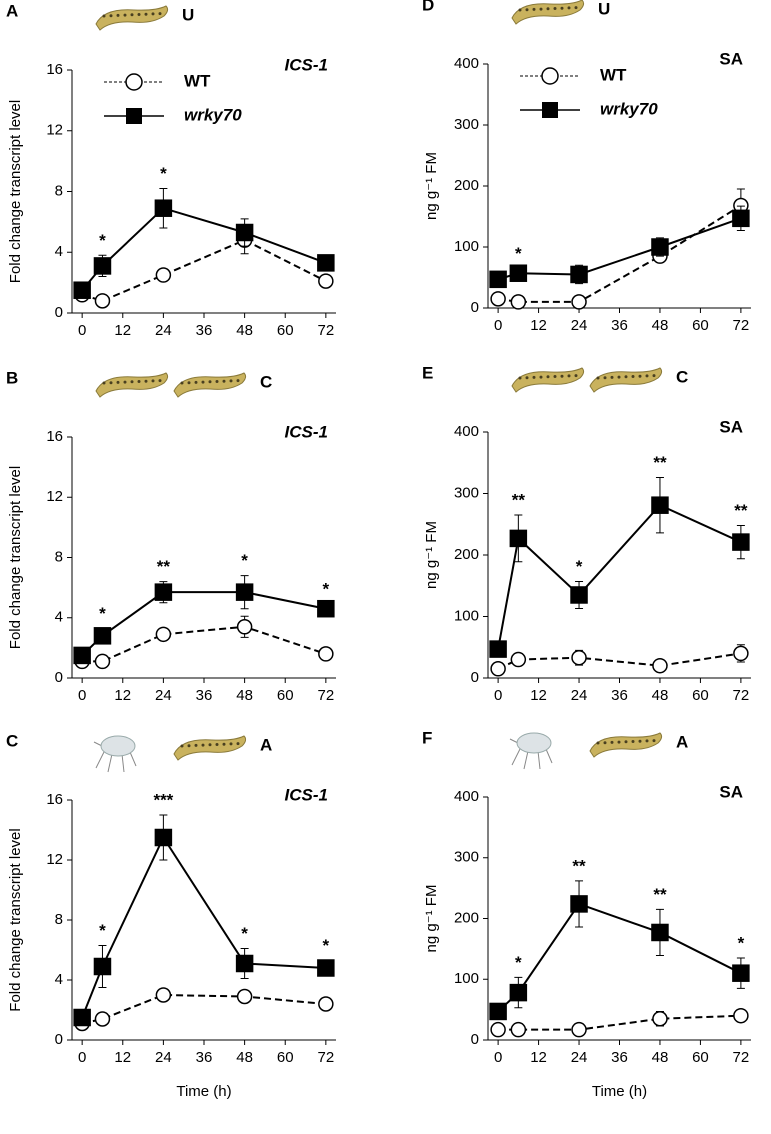 The height and width of the screenshot is (1134, 771). I want to click on y-tick-label: 0, so click(59, 1039).